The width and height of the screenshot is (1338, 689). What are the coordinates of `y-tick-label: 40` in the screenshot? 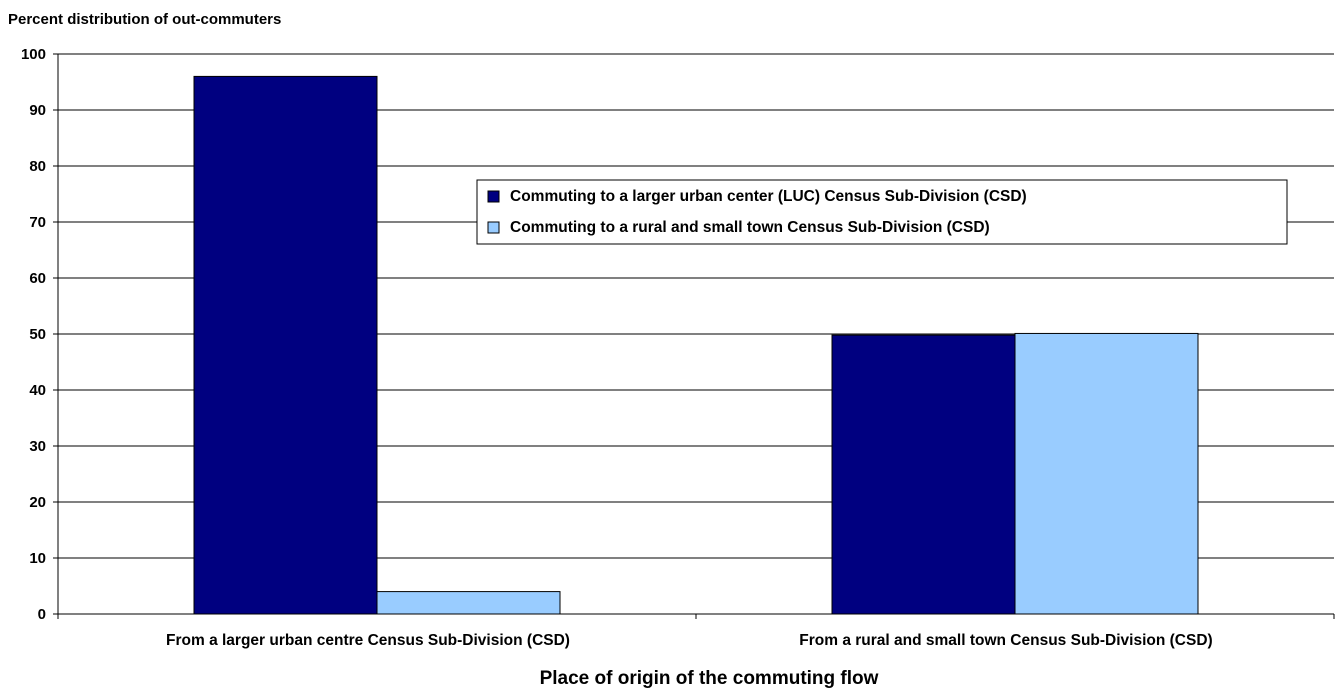 It's located at (37, 390).